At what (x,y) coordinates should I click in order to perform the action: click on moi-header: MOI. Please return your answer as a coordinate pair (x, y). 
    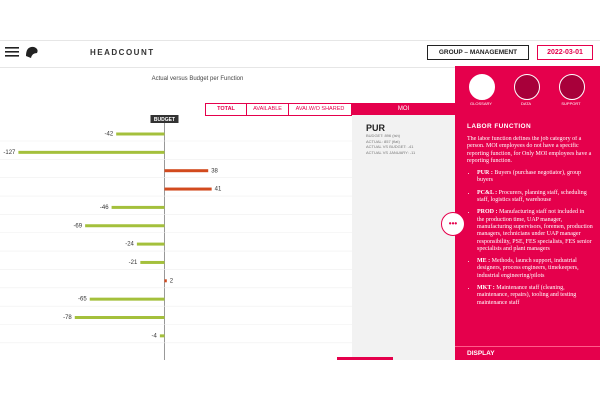
    Looking at the image, I should click on (403, 109).